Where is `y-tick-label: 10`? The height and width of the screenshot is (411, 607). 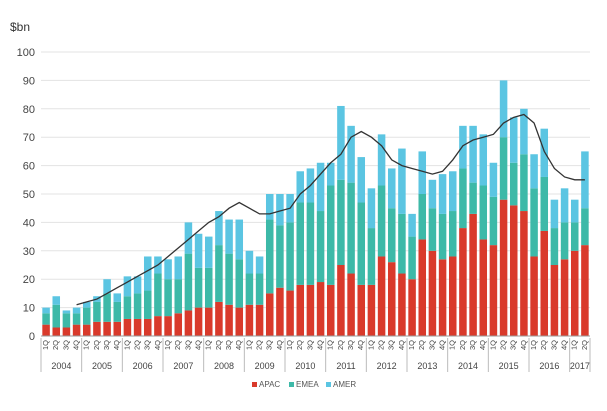
y-tick-label: 10 is located at coordinates (29, 309).